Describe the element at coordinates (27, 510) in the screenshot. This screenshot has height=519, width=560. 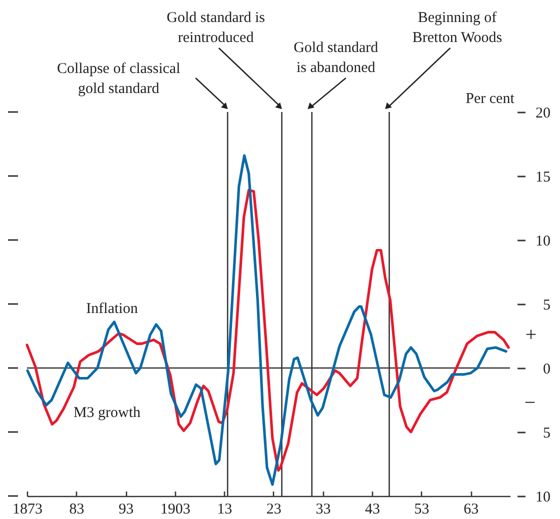
I see `x-tick-label: 1873` at that location.